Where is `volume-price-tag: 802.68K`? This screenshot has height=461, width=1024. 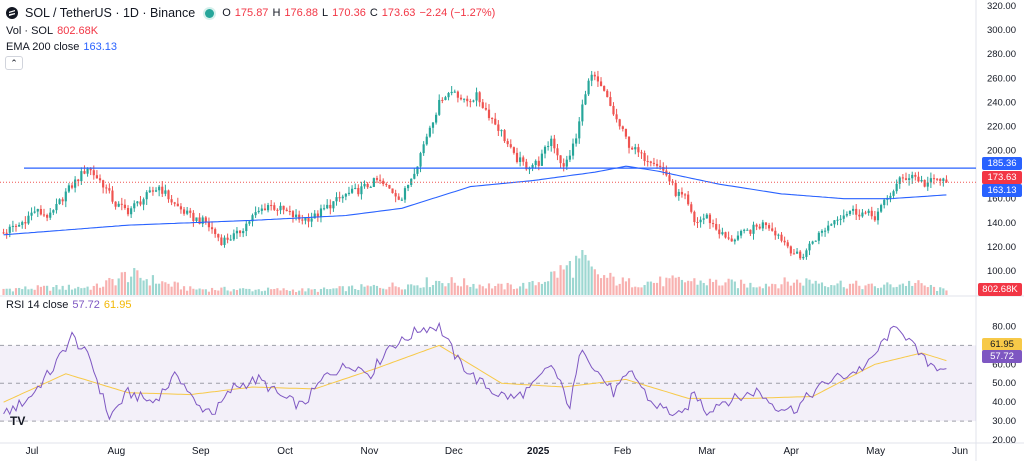
volume-price-tag: 802.68K is located at coordinates (1000, 289).